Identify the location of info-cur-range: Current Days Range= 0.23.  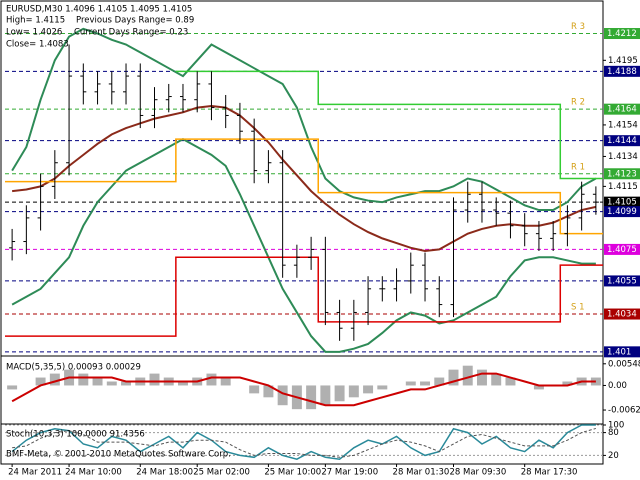
(131, 33).